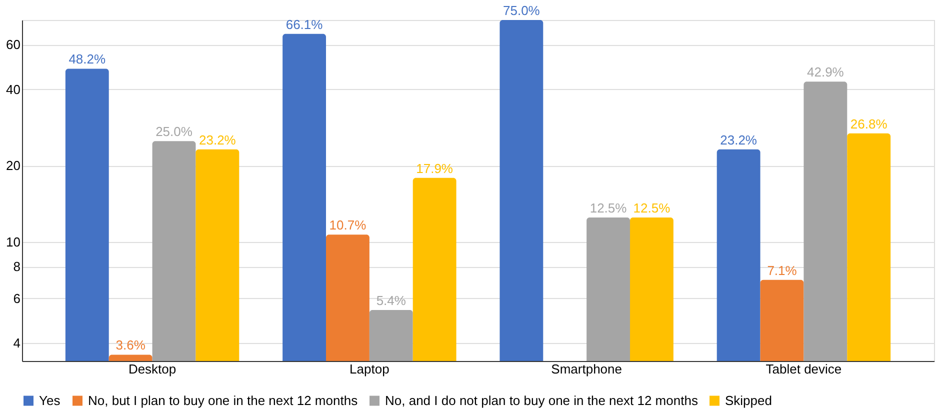 The image size is (939, 413). Describe the element at coordinates (391, 300) in the screenshot. I see `data-label: 5.4%` at that location.